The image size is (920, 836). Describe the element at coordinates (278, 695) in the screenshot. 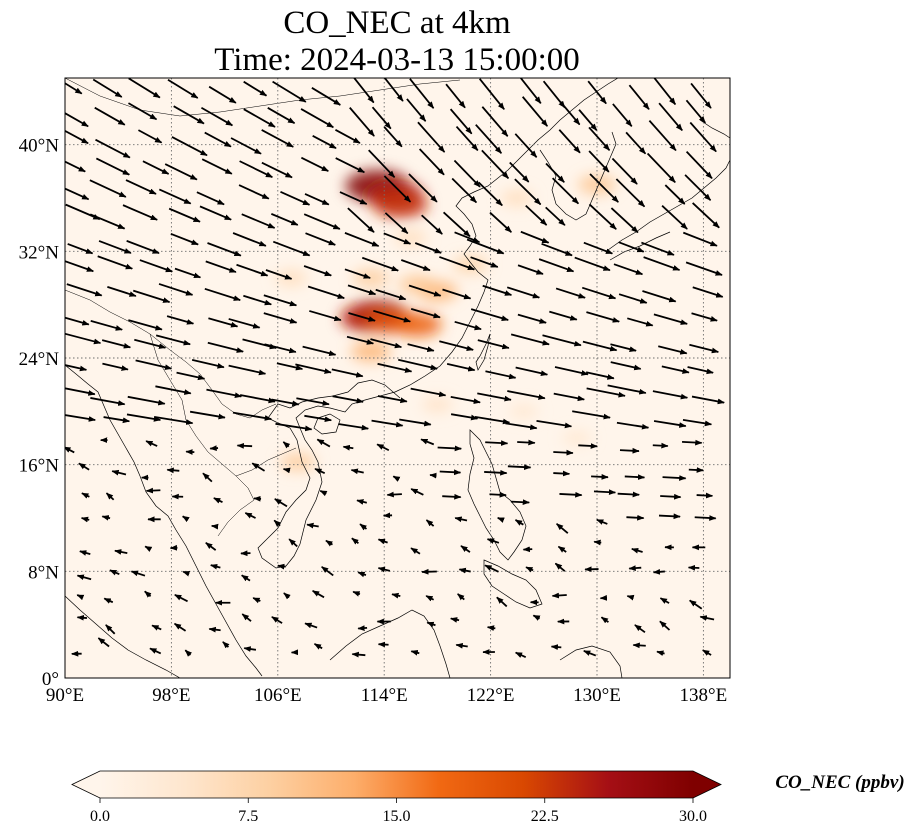

I see `lon-tick-label: 106°E` at that location.